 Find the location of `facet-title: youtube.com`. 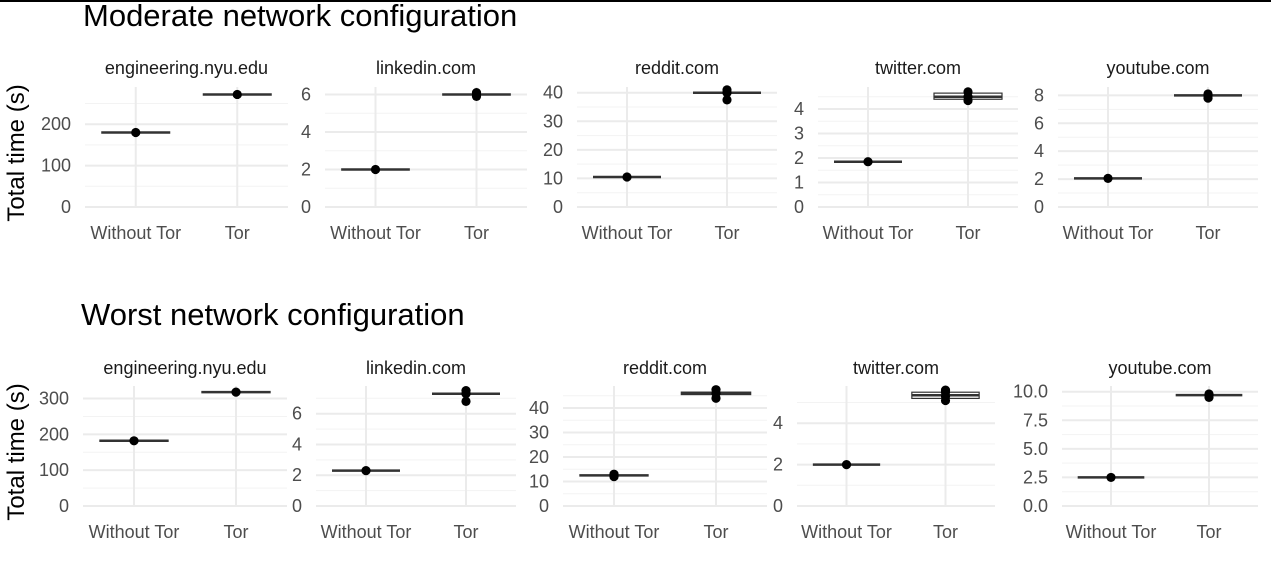

facet-title: youtube.com is located at coordinates (1157, 68).